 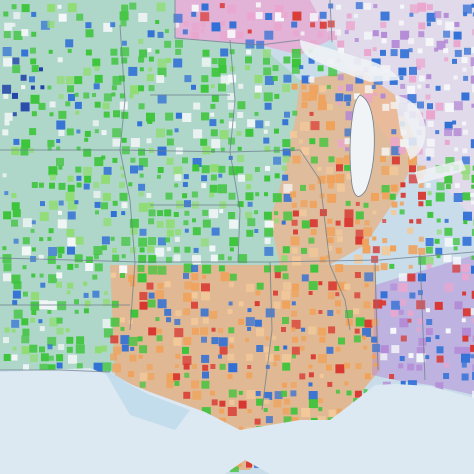 I want to click on lake-superior, so click(x=350, y=61).